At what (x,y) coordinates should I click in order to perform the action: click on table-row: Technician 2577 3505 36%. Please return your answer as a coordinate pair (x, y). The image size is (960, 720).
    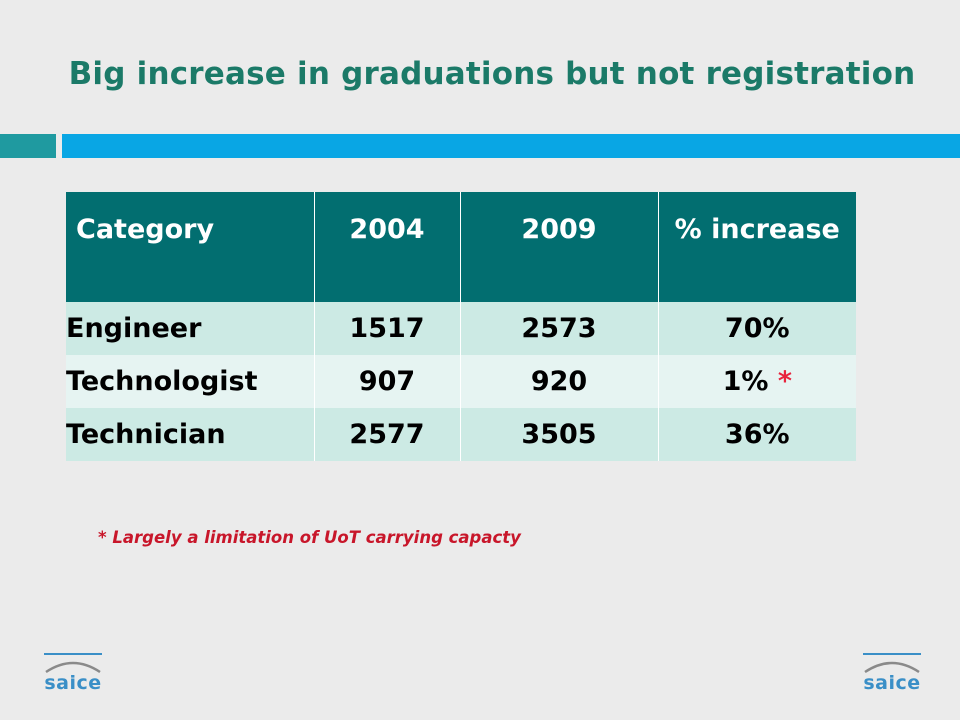
    Looking at the image, I should click on (461, 434).